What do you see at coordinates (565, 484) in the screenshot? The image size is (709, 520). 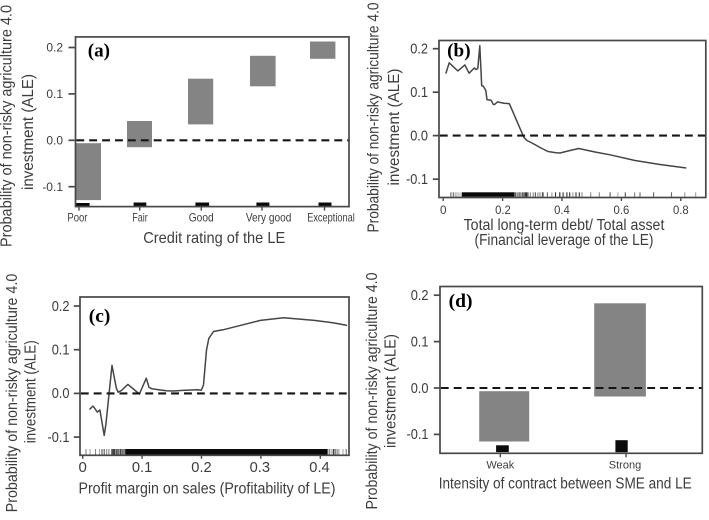 I see `svg-text:Intensity of contract between: Intensity of contract between SME and LE` at bounding box center [565, 484].